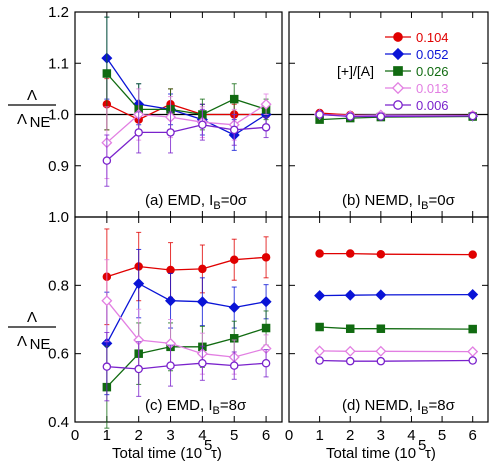 This screenshot has width=495, height=469. What do you see at coordinates (179, 405) in the screenshot?
I see `panel-label-text: (c) EMD, I` at bounding box center [179, 405].